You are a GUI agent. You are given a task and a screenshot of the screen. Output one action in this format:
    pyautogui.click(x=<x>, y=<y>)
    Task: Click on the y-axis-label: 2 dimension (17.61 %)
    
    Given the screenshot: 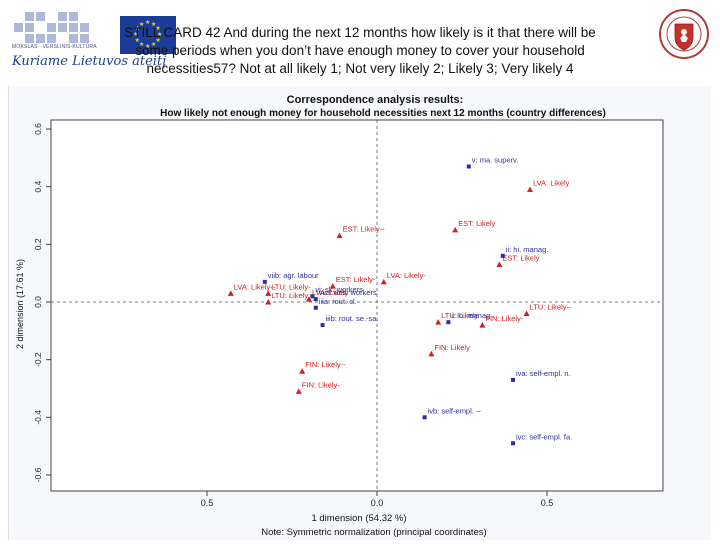 What is the action you would take?
    pyautogui.click(x=20, y=304)
    